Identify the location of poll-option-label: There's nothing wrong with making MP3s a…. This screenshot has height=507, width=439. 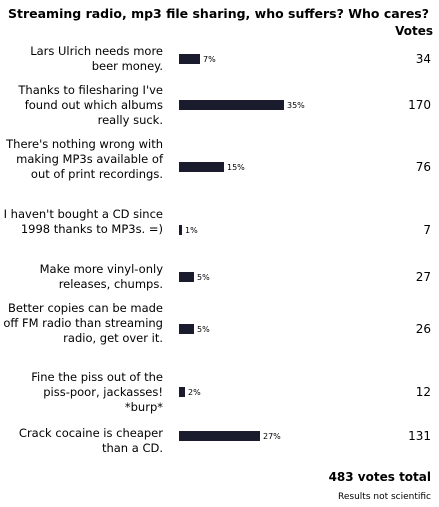
(84, 159).